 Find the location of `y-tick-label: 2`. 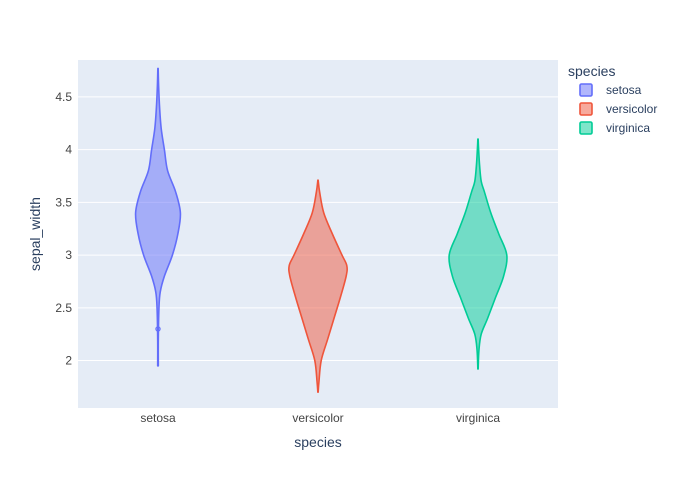

y-tick-label: 2 is located at coordinates (68, 361).